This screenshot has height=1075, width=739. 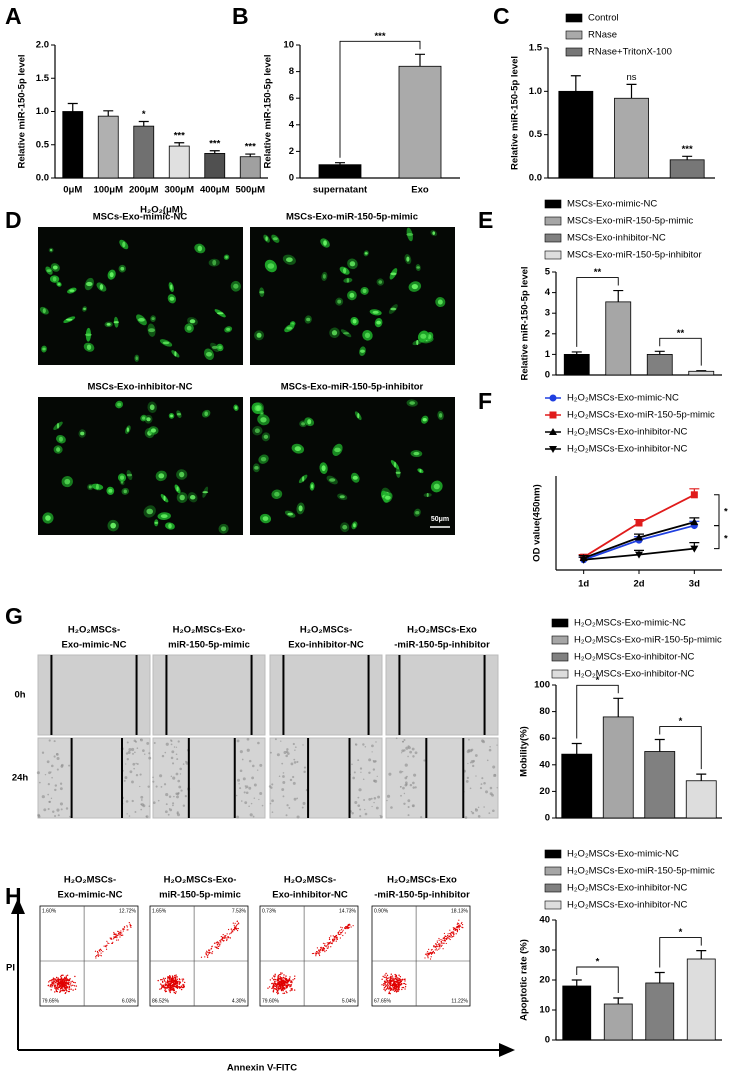 What do you see at coordinates (421, 956) in the screenshot?
I see `flow-plot` at bounding box center [421, 956].